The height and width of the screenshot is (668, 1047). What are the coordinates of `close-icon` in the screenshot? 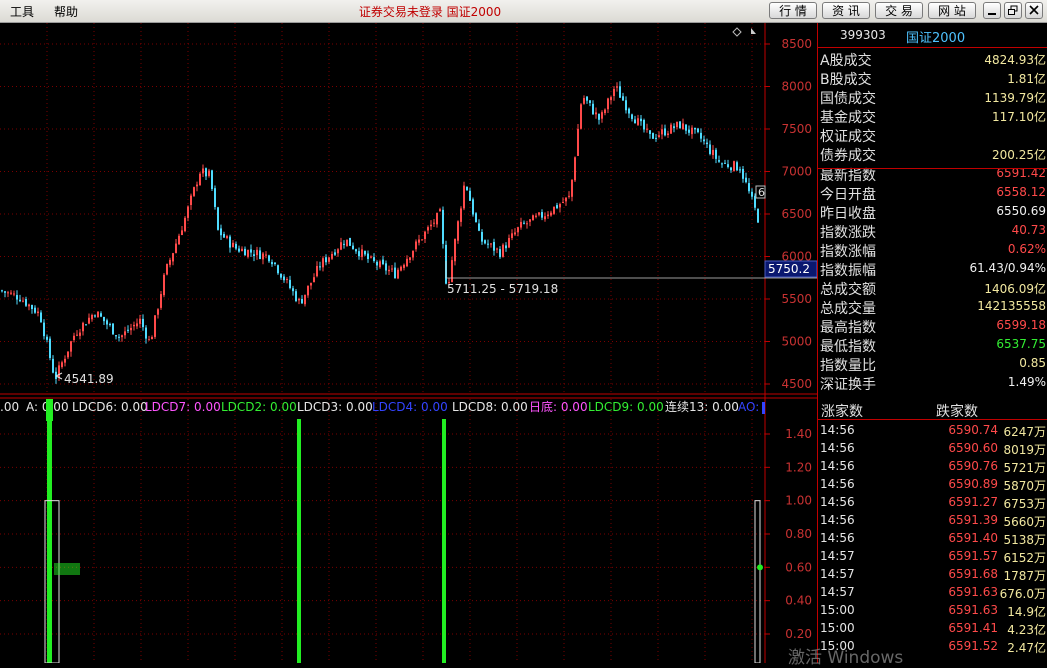 It's located at (1034, 10).